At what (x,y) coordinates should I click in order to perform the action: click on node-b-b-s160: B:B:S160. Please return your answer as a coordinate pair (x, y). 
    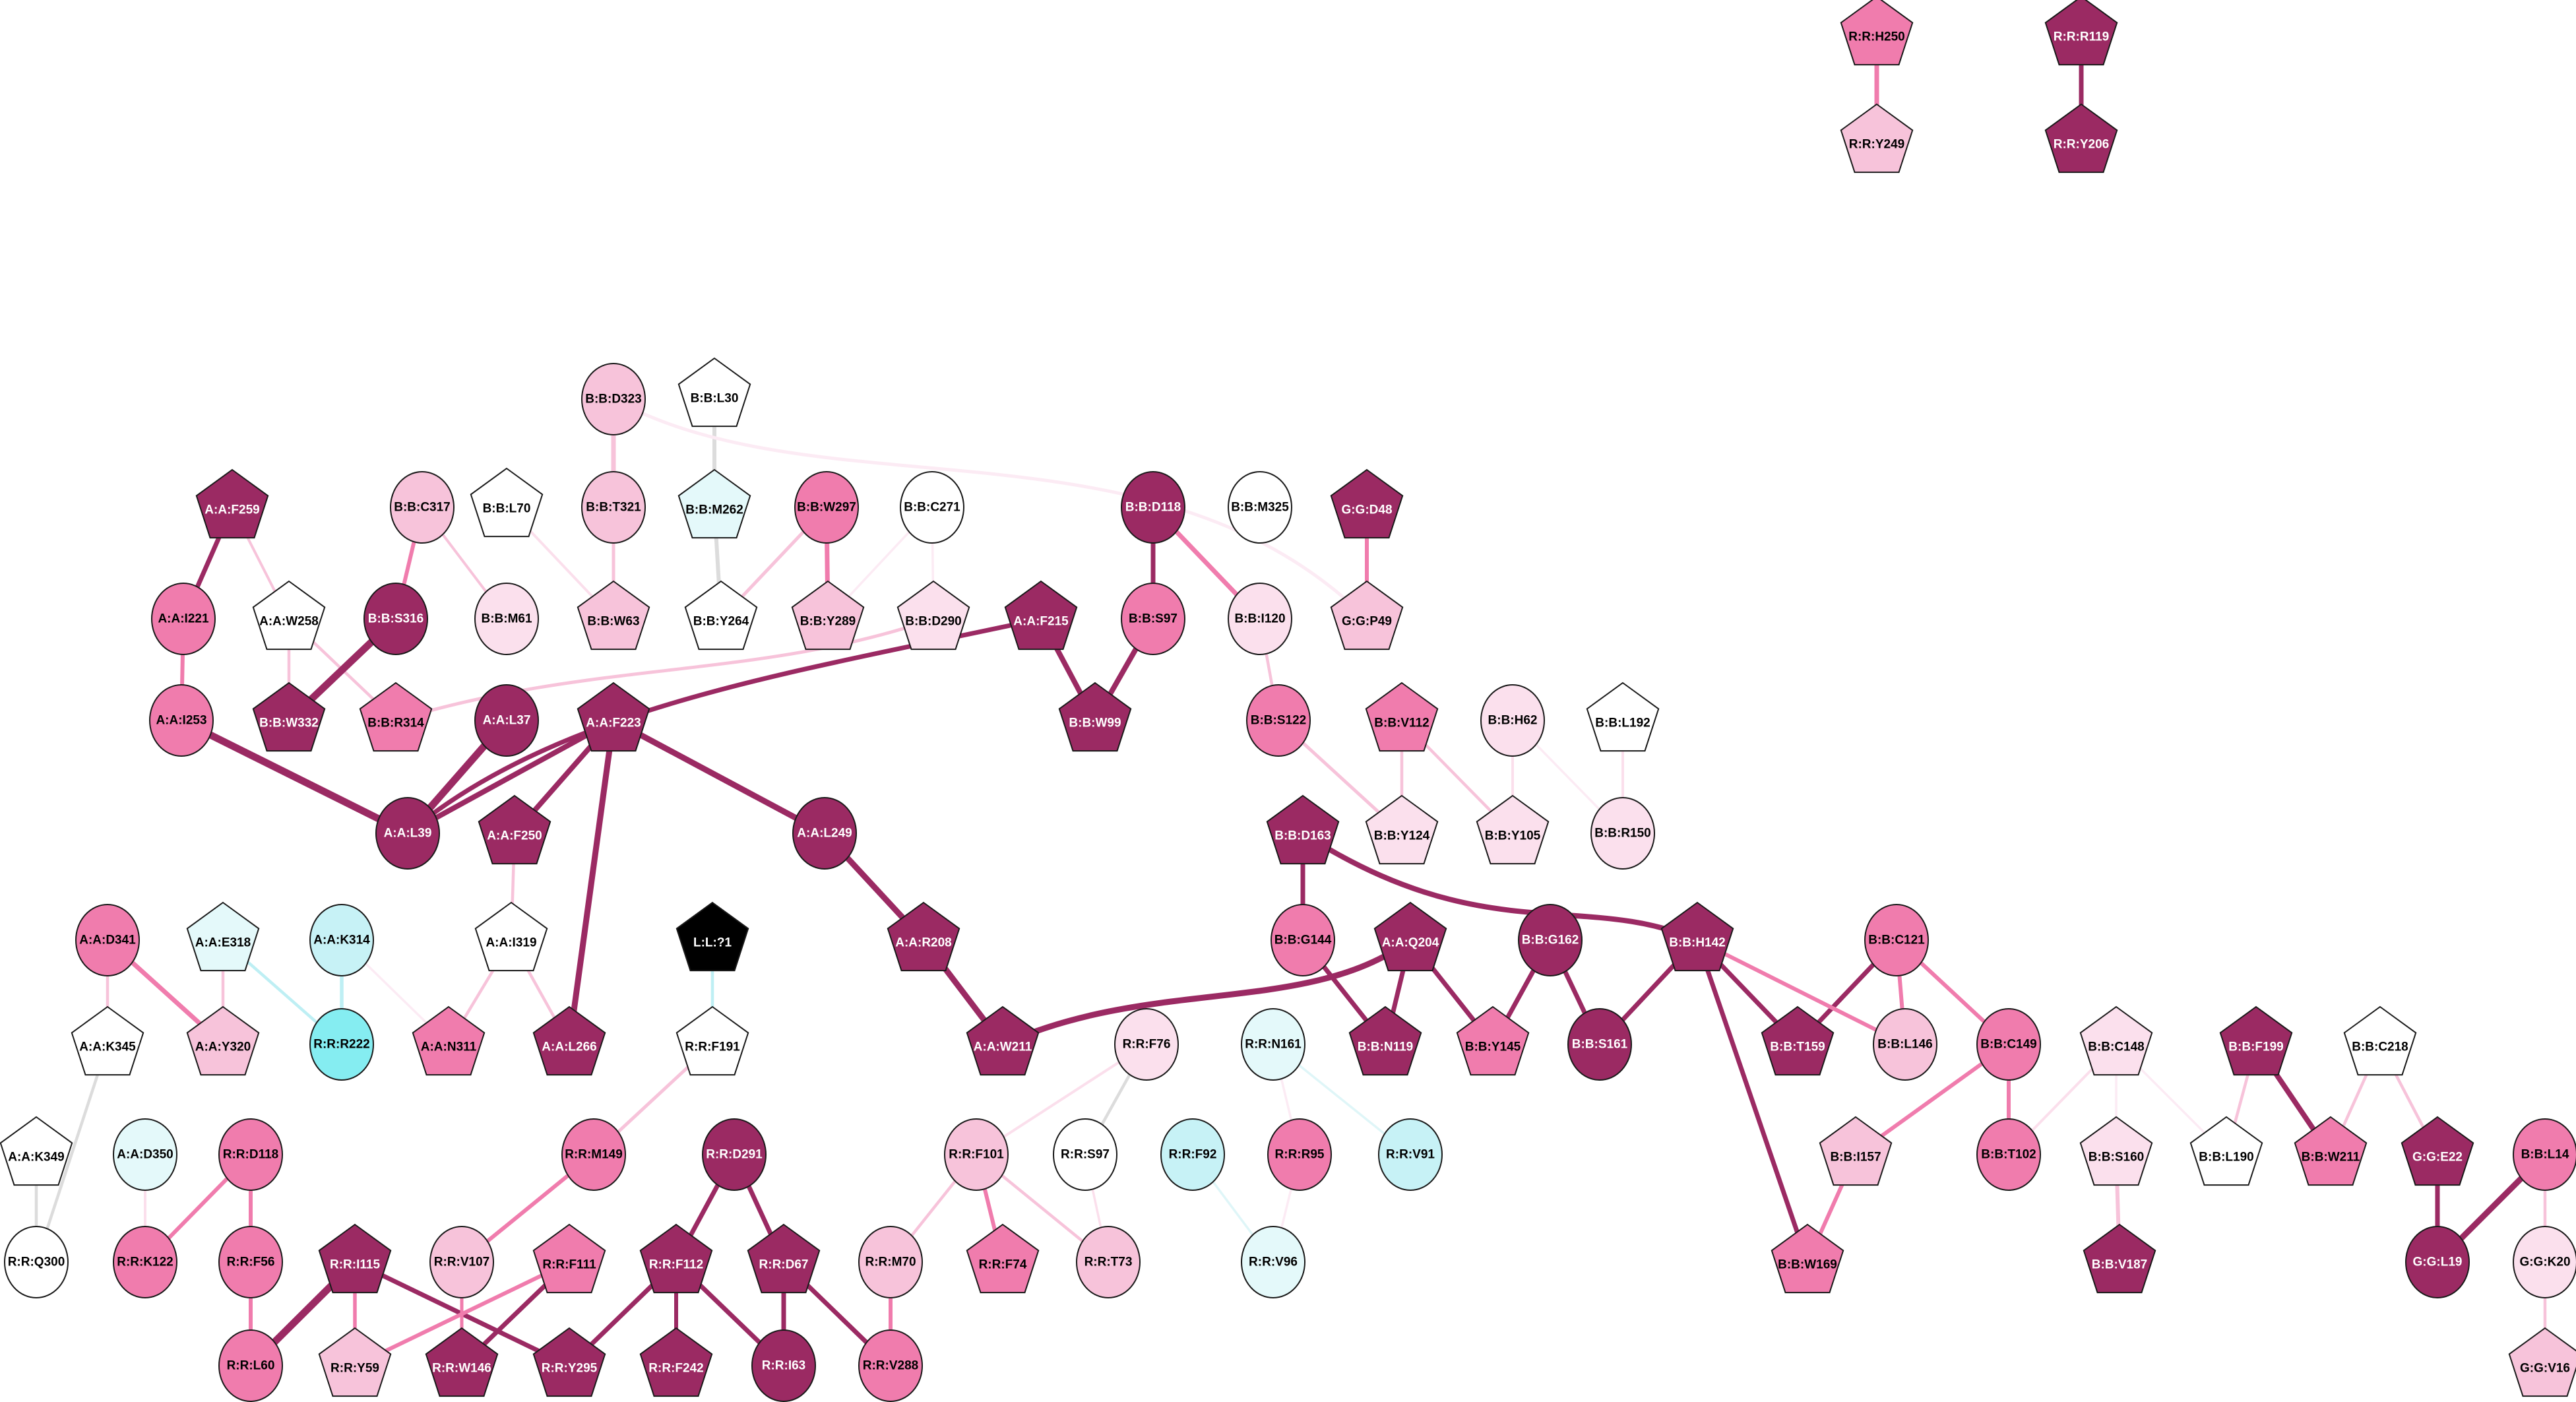
    Looking at the image, I should click on (2116, 1151).